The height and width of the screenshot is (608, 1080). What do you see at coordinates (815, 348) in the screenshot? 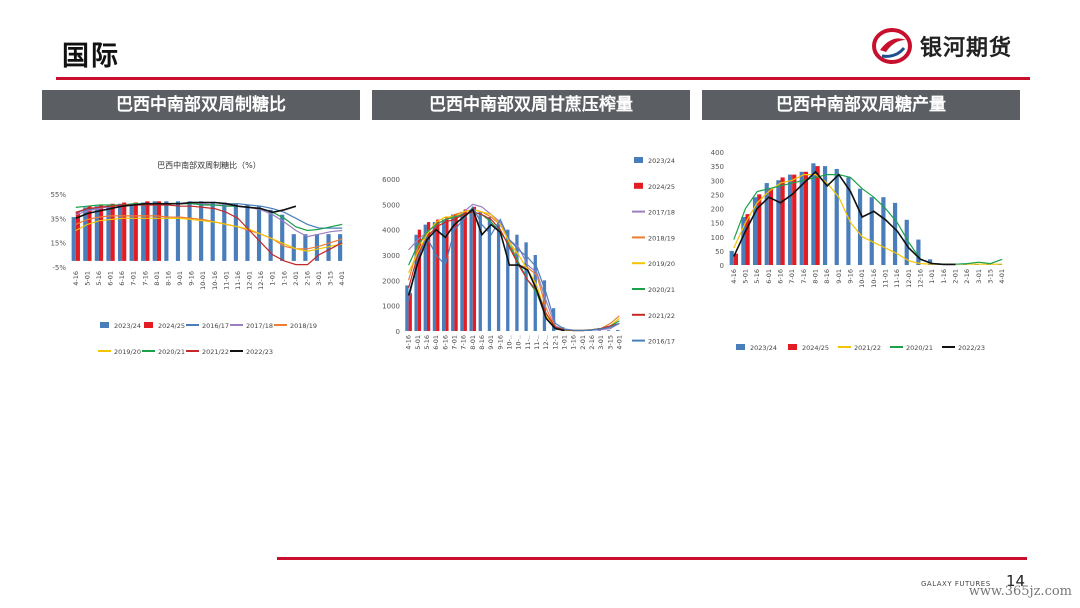
I see `legend-label: 2024/25` at bounding box center [815, 348].